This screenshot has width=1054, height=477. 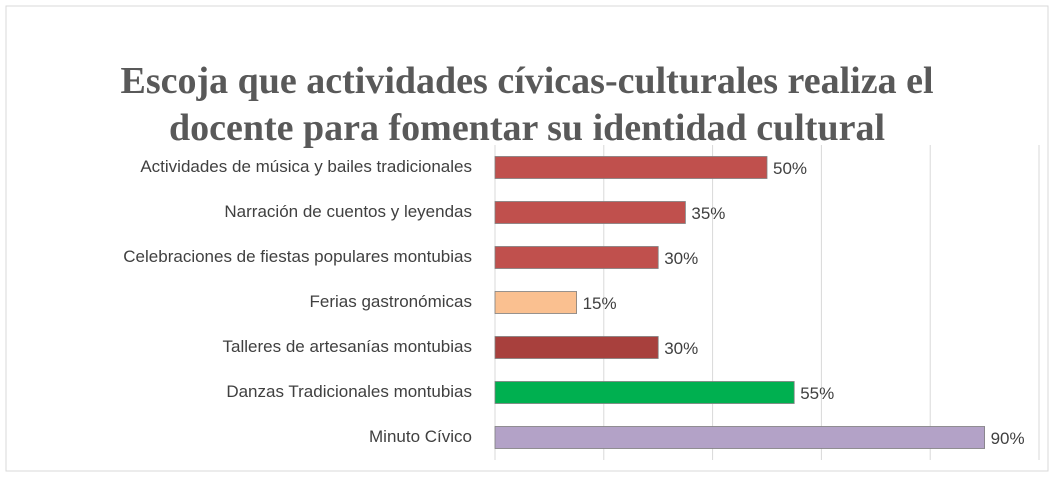 What do you see at coordinates (817, 393) in the screenshot?
I see `data-label: 55%` at bounding box center [817, 393].